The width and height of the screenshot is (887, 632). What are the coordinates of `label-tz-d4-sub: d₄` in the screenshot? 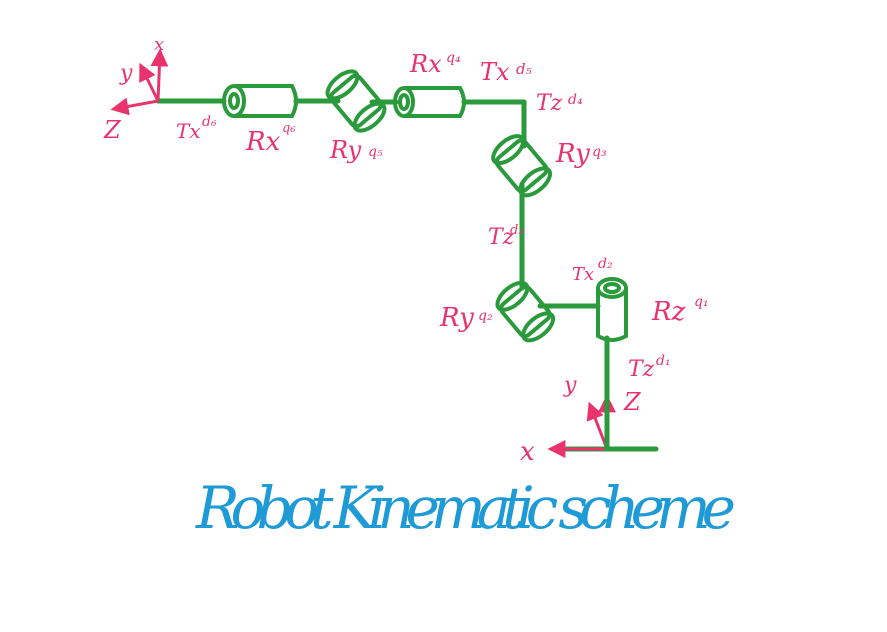 It's located at (575, 100).